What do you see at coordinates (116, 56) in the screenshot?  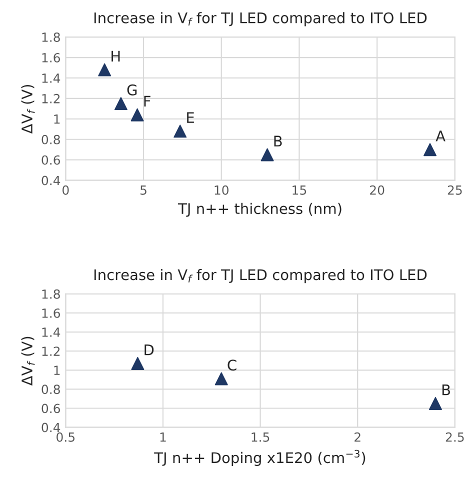 I see `annotation: H` at bounding box center [116, 56].